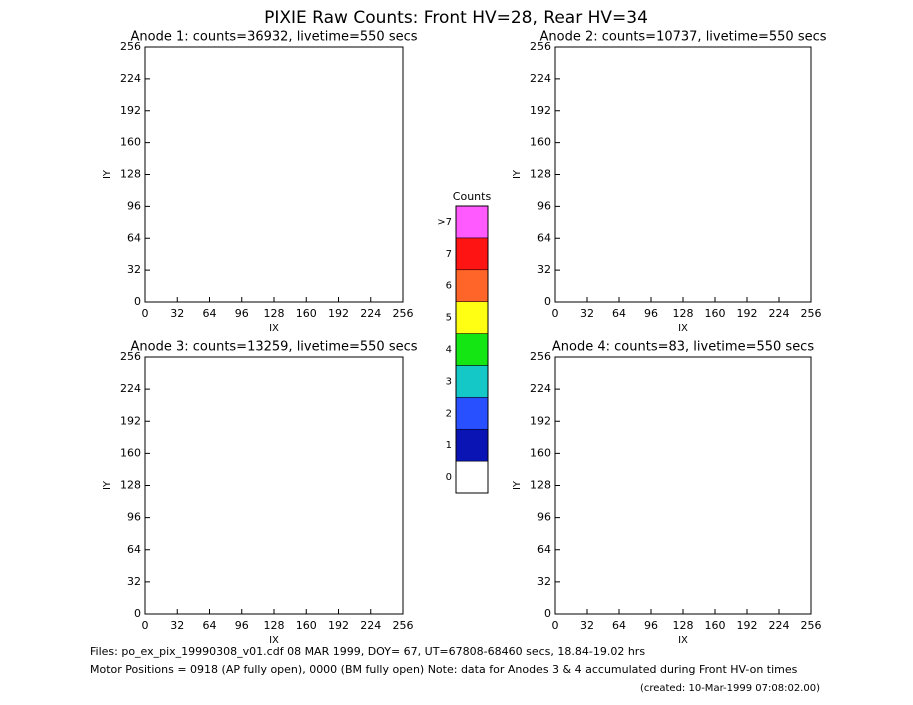 The width and height of the screenshot is (913, 705). What do you see at coordinates (449, 286) in the screenshot?
I see `colorbar-label: 6` at bounding box center [449, 286].